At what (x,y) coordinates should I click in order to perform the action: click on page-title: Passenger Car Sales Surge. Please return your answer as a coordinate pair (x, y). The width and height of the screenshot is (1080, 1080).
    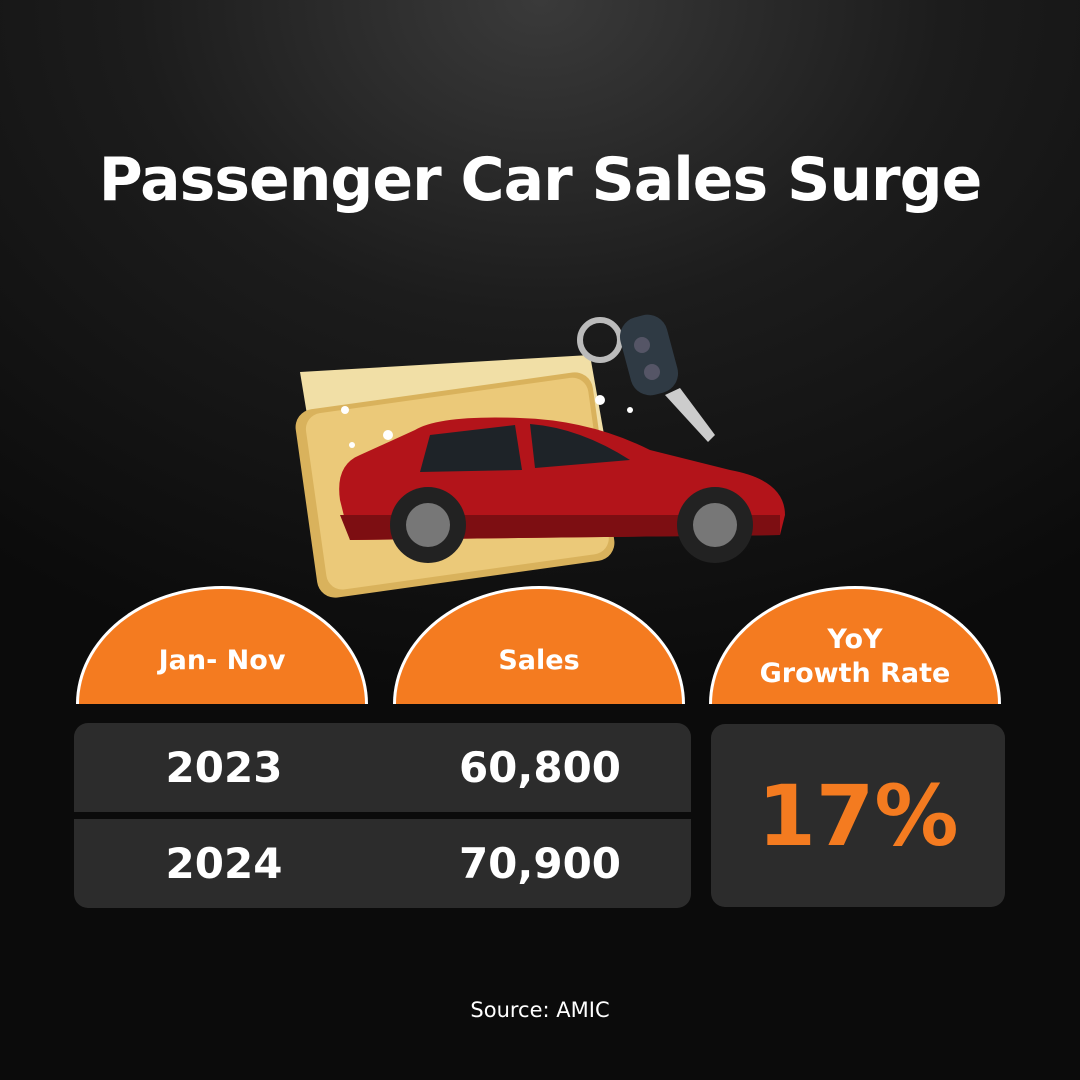
    Looking at the image, I should click on (540, 180).